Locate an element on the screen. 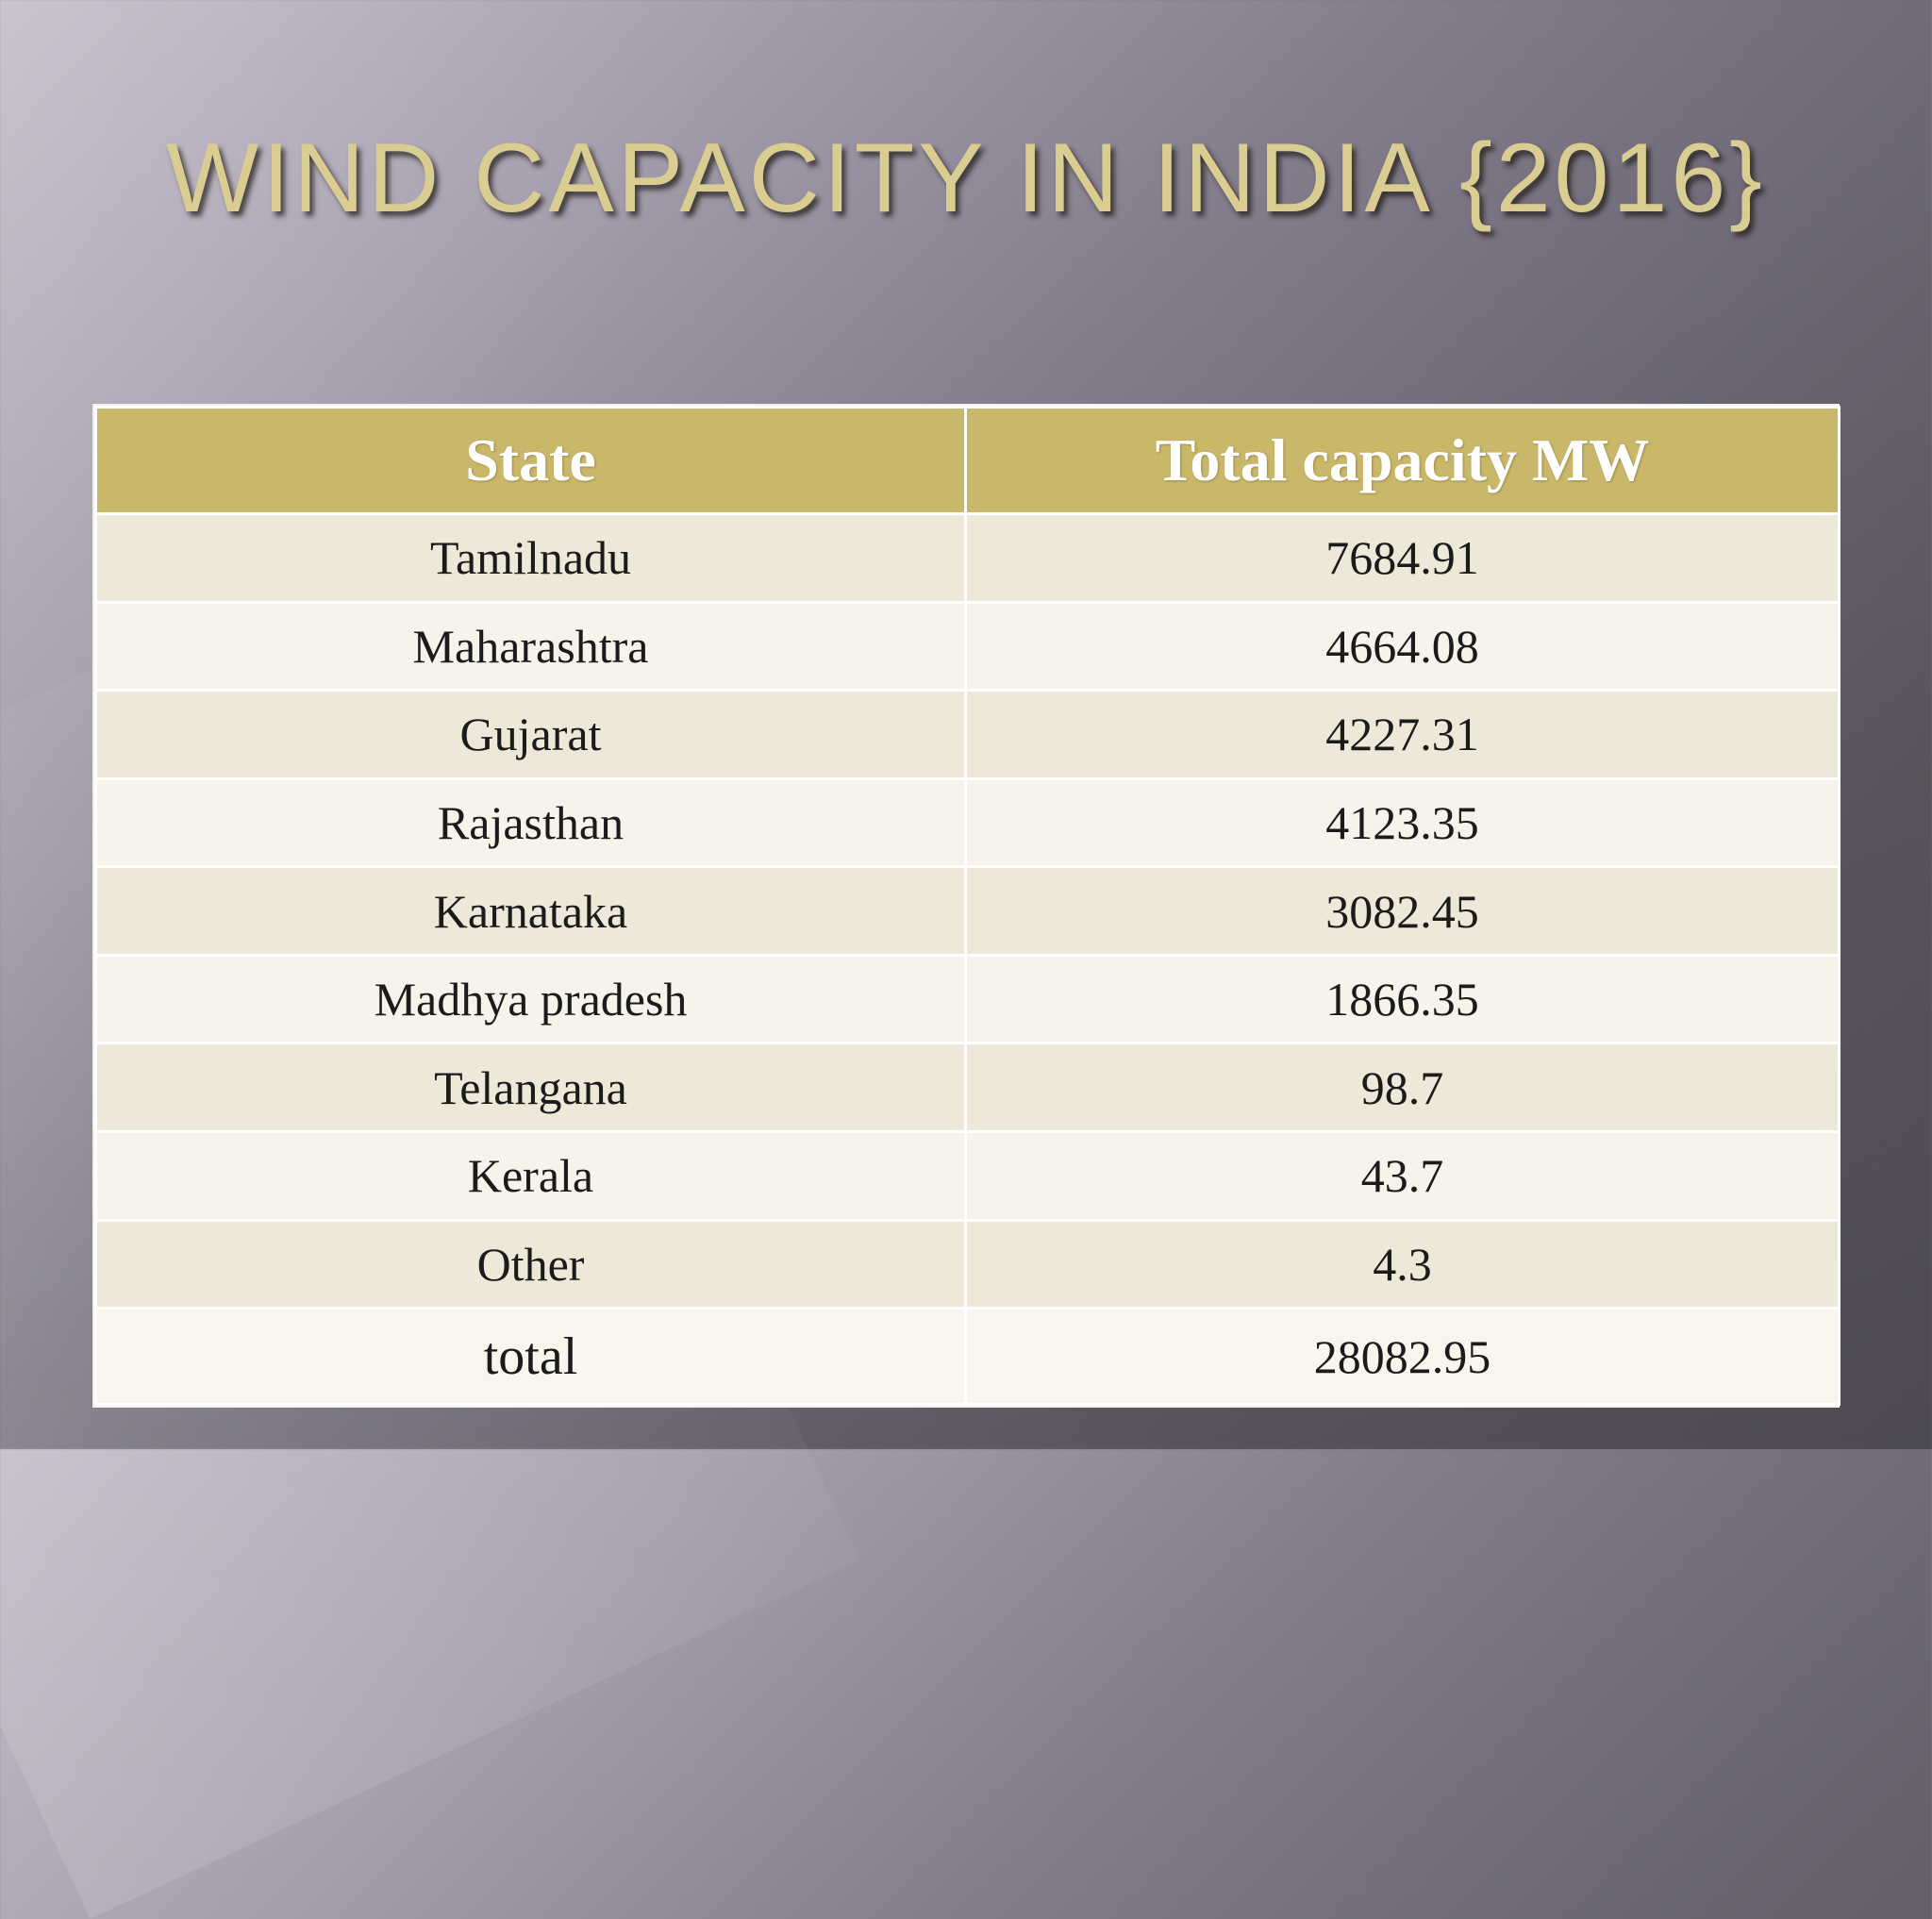 The height and width of the screenshot is (1919, 1932). table-header-row: State Total capacity MW is located at coordinates (967, 460).